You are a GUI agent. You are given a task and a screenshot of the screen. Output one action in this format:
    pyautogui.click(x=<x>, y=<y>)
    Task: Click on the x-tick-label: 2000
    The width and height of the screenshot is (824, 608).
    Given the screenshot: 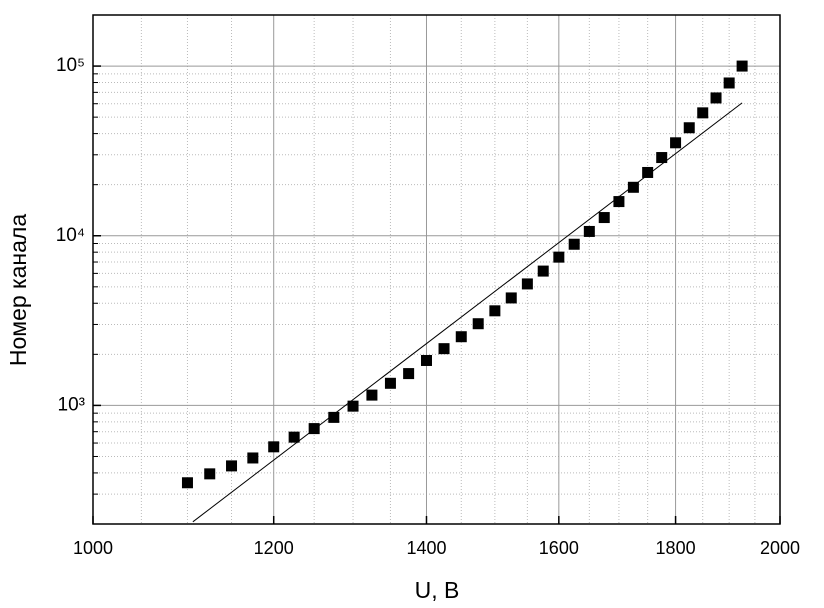 What is the action you would take?
    pyautogui.click(x=780, y=548)
    